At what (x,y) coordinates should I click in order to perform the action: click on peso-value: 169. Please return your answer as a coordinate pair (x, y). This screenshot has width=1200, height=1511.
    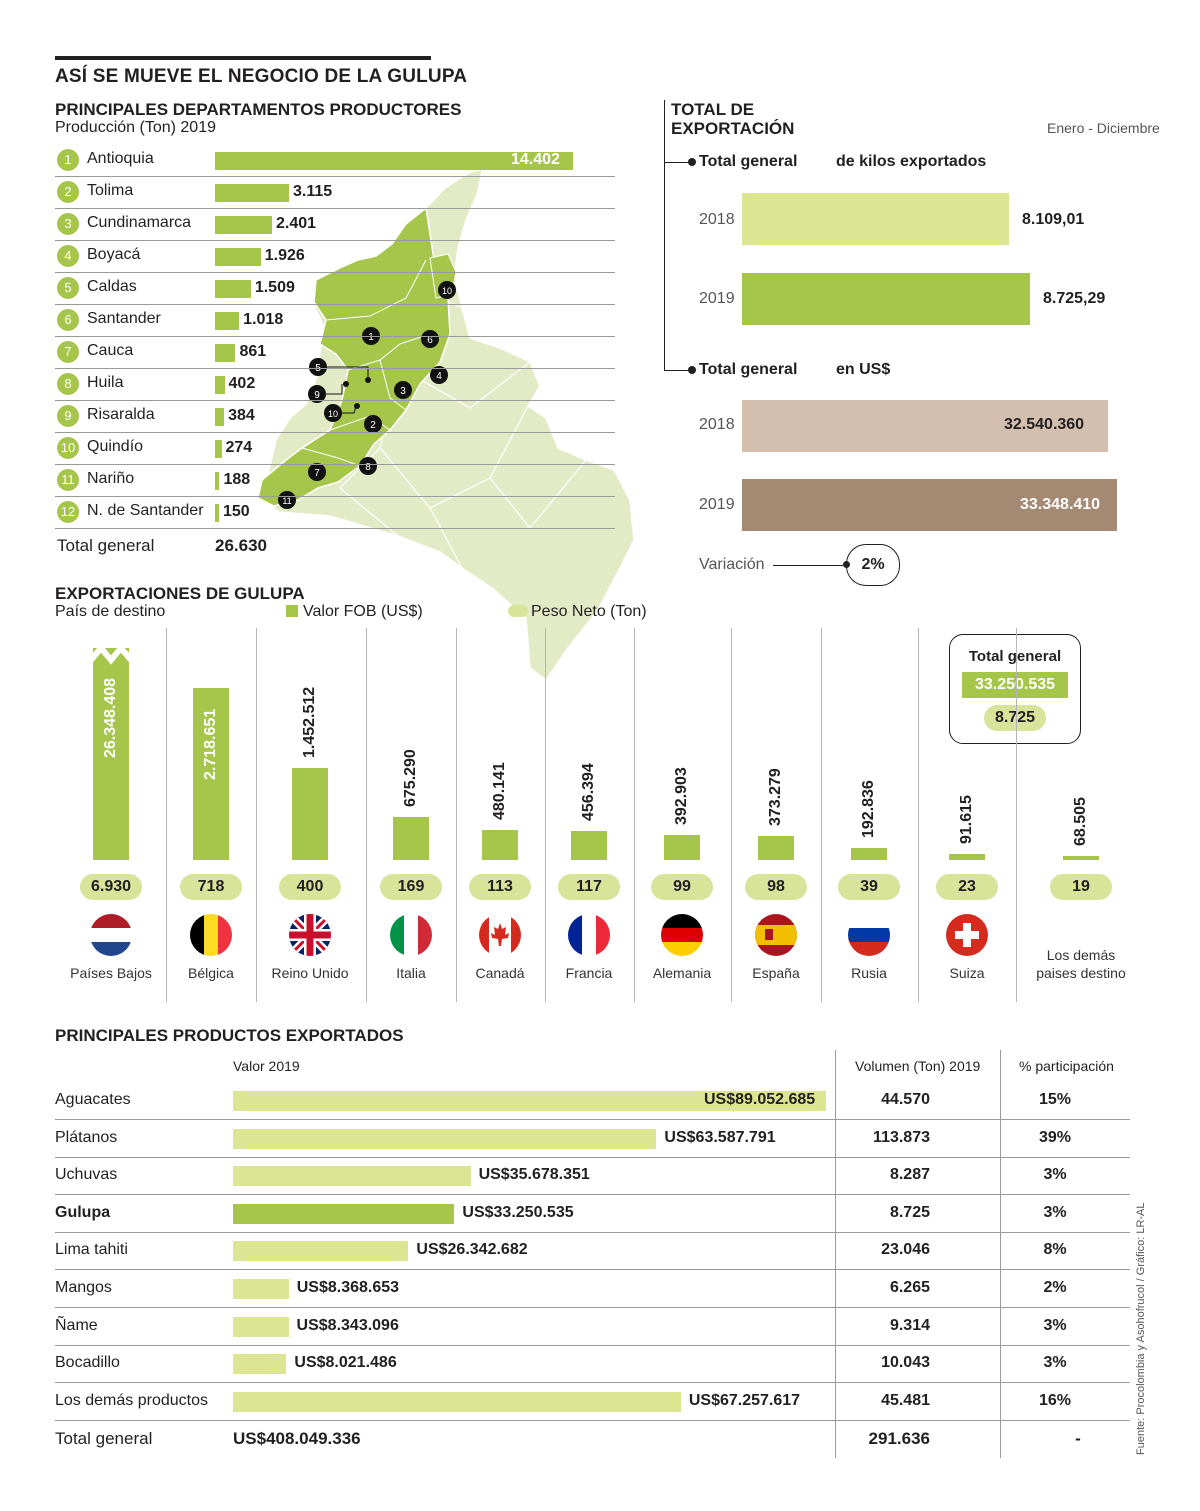
    Looking at the image, I should click on (411, 887).